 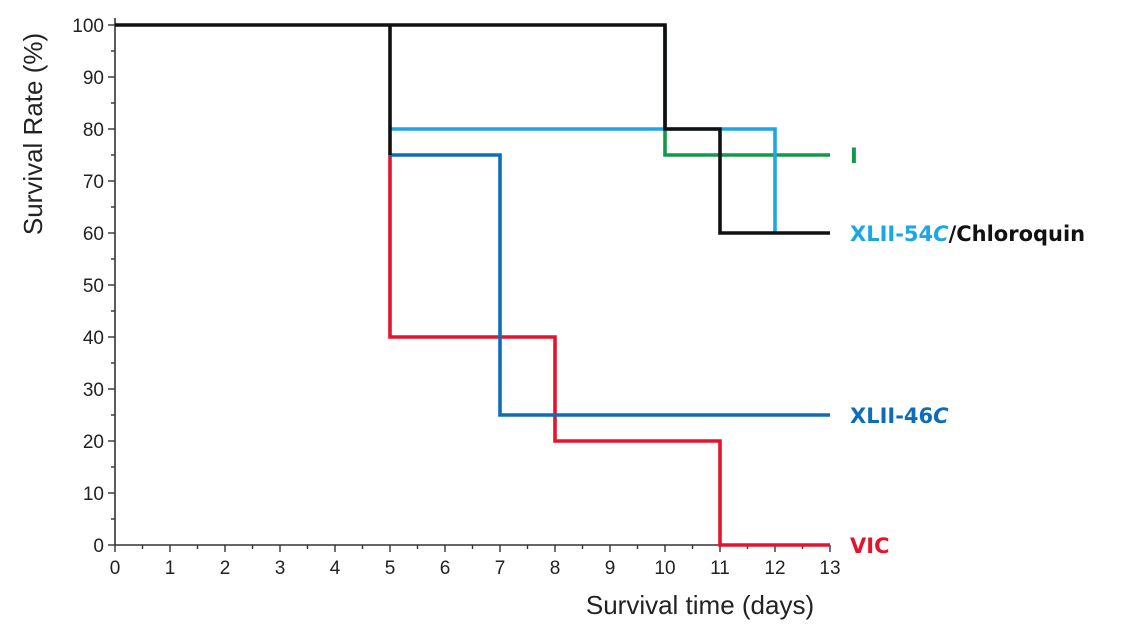 What do you see at coordinates (98, 546) in the screenshot?
I see `y-tick-label: 0` at bounding box center [98, 546].